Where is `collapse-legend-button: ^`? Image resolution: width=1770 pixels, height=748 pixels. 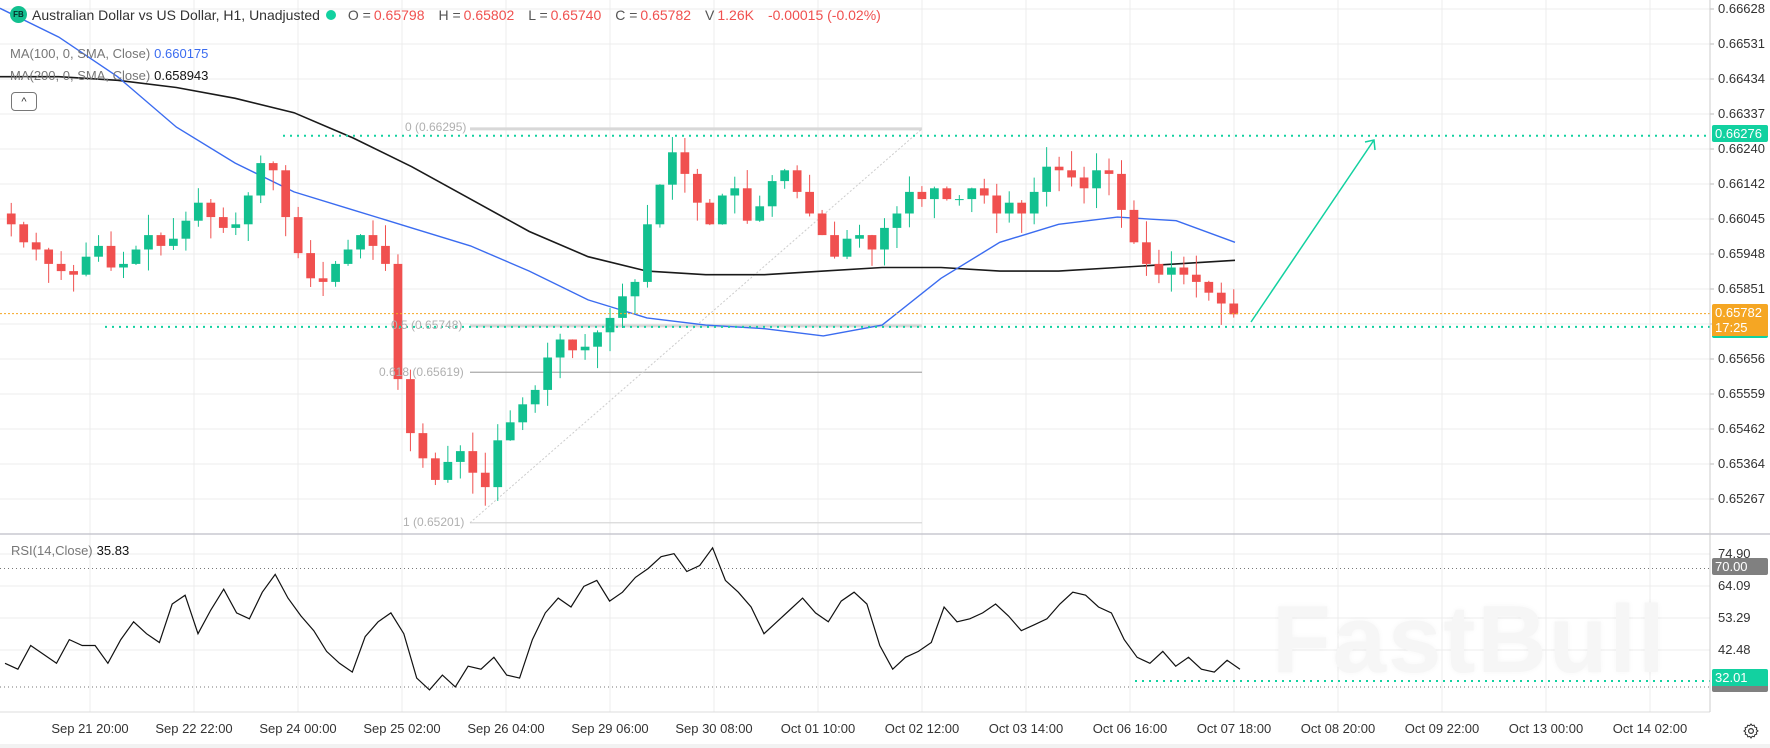
collapse-legend-button: ^ is located at coordinates (24, 101).